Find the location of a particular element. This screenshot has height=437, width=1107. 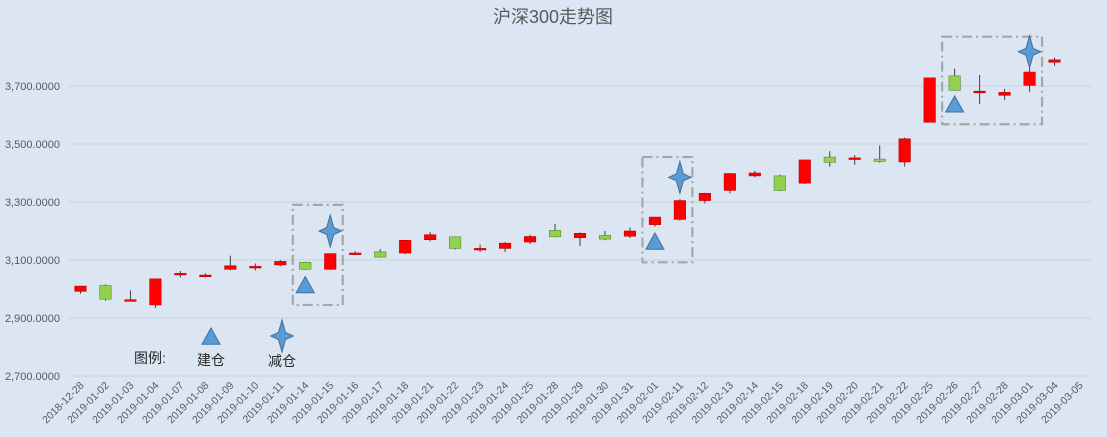

legend-title: 图例: is located at coordinates (150, 358).